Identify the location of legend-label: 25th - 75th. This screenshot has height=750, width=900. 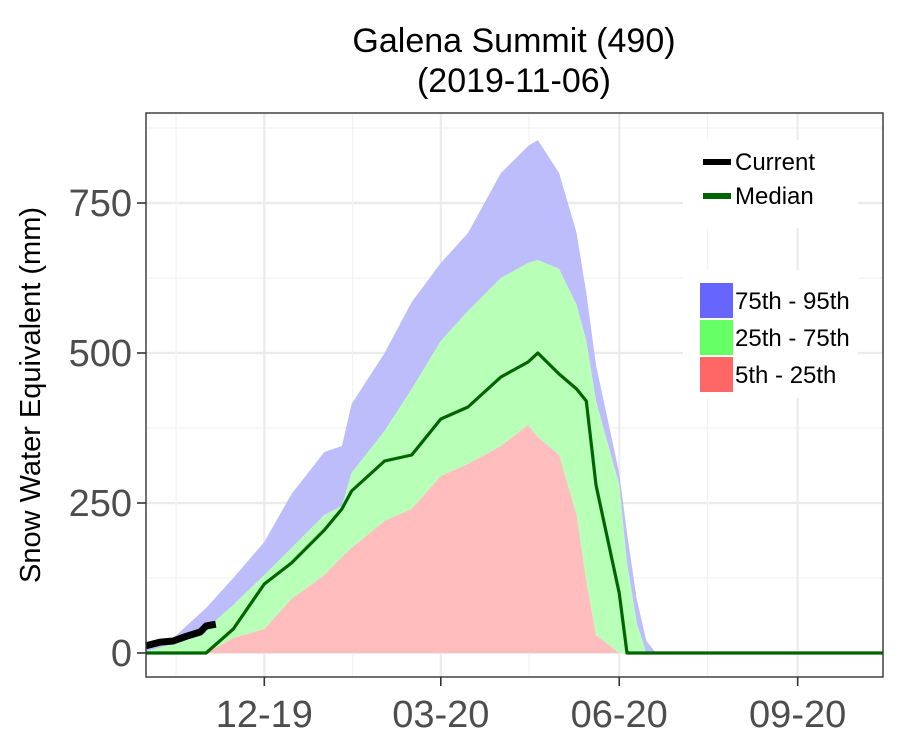
(792, 338).